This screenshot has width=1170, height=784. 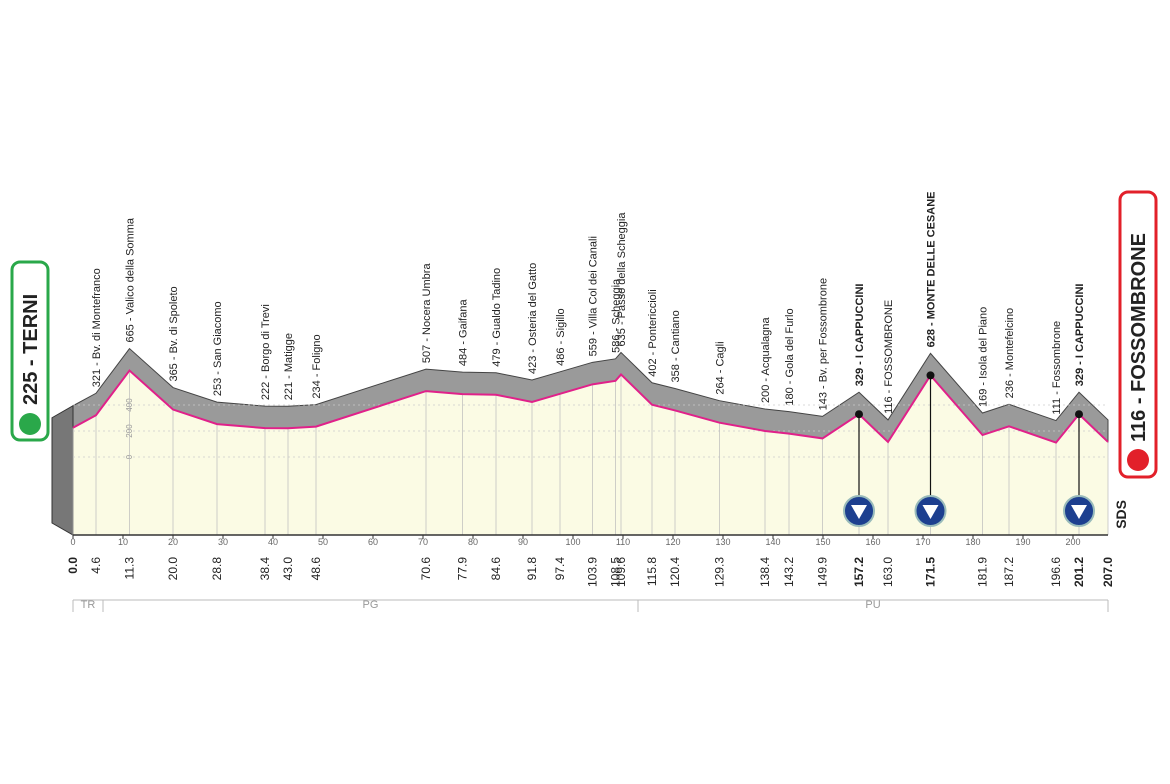 I want to click on km-label: 20.0, so click(x=173, y=569).